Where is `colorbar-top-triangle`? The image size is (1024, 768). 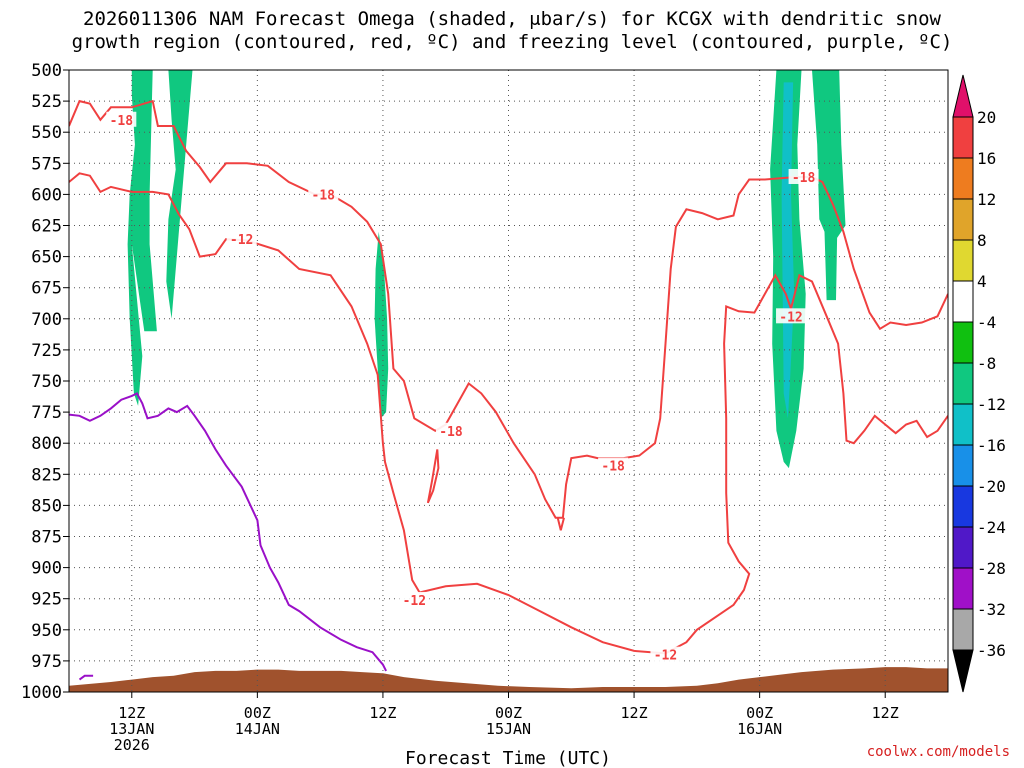
colorbar-top-triangle is located at coordinates (963, 96).